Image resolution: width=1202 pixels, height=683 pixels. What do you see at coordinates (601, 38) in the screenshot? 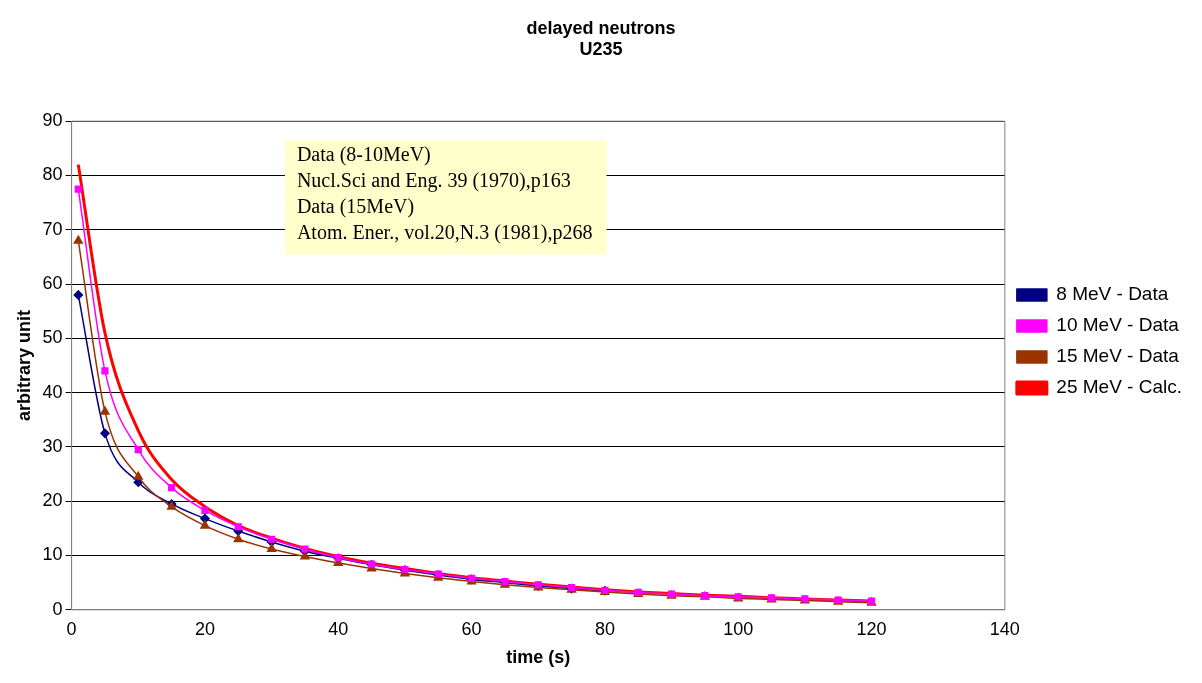
I see `chart-title: delayed neutrons U235` at bounding box center [601, 38].